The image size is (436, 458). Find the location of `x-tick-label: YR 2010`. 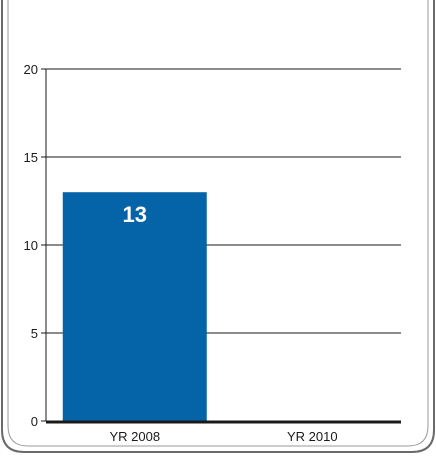

x-tick-label: YR 2010 is located at coordinates (312, 436).